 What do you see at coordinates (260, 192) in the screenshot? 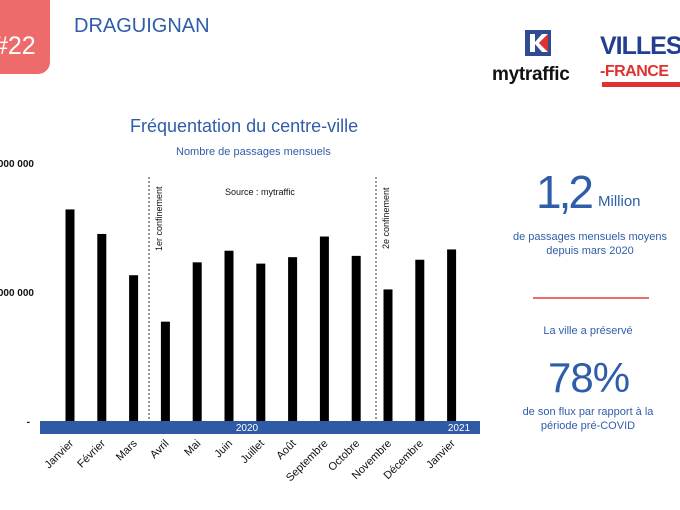
I see `chart-source: Source : mytraffic` at bounding box center [260, 192].